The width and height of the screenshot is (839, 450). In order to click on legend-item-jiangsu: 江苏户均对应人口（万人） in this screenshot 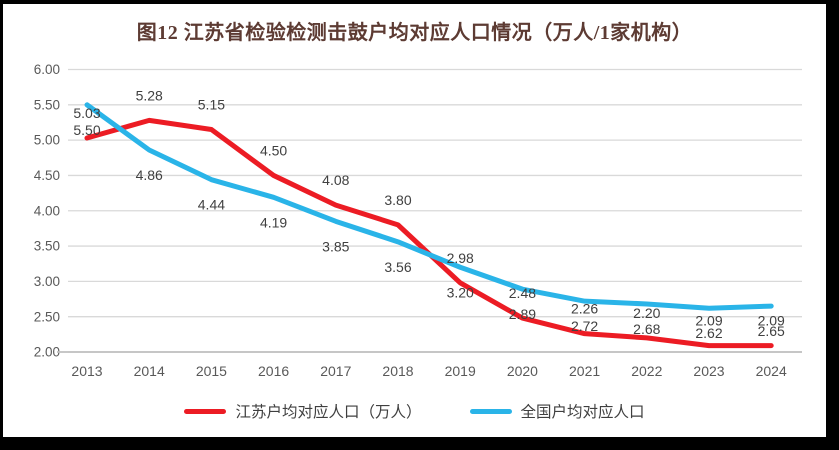, I will do `click(303, 411)`.